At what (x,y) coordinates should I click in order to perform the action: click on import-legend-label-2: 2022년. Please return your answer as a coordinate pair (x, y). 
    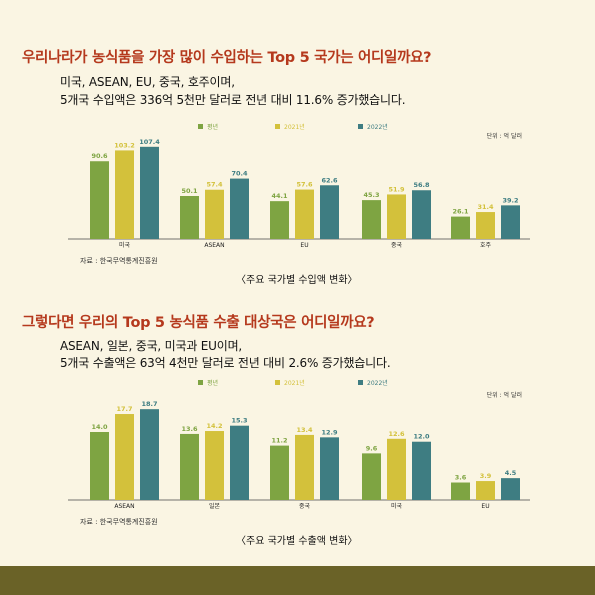
    Looking at the image, I should click on (377, 127).